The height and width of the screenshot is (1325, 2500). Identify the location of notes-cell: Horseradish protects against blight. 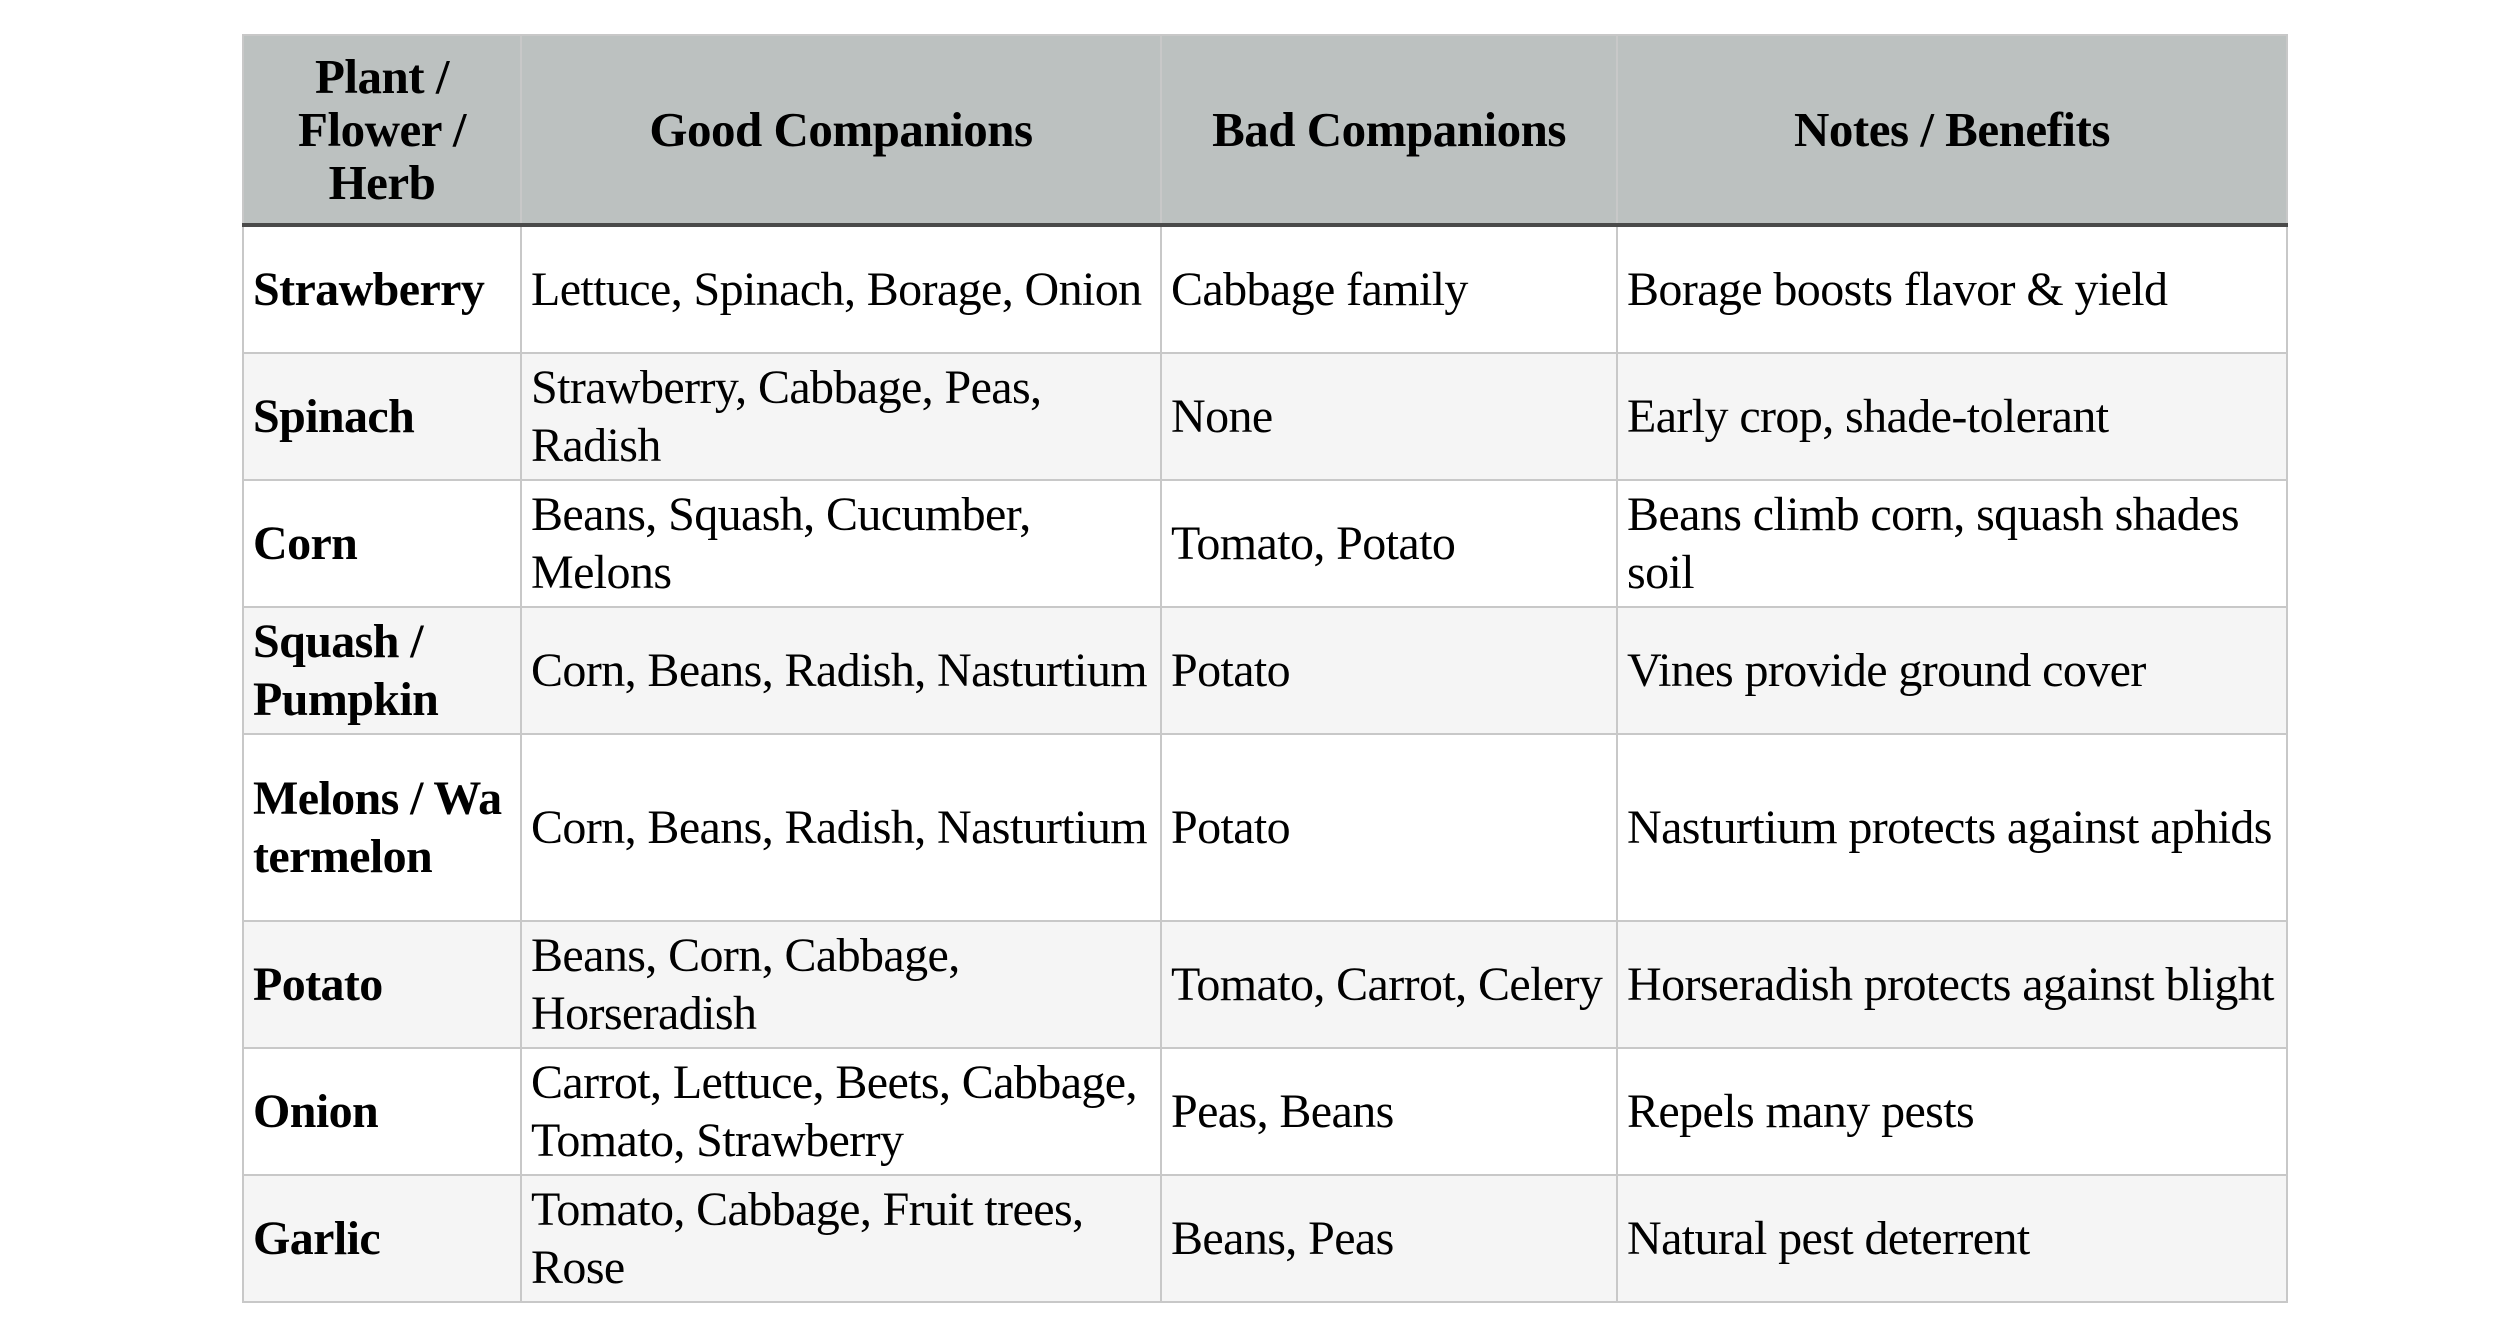
(1952, 984).